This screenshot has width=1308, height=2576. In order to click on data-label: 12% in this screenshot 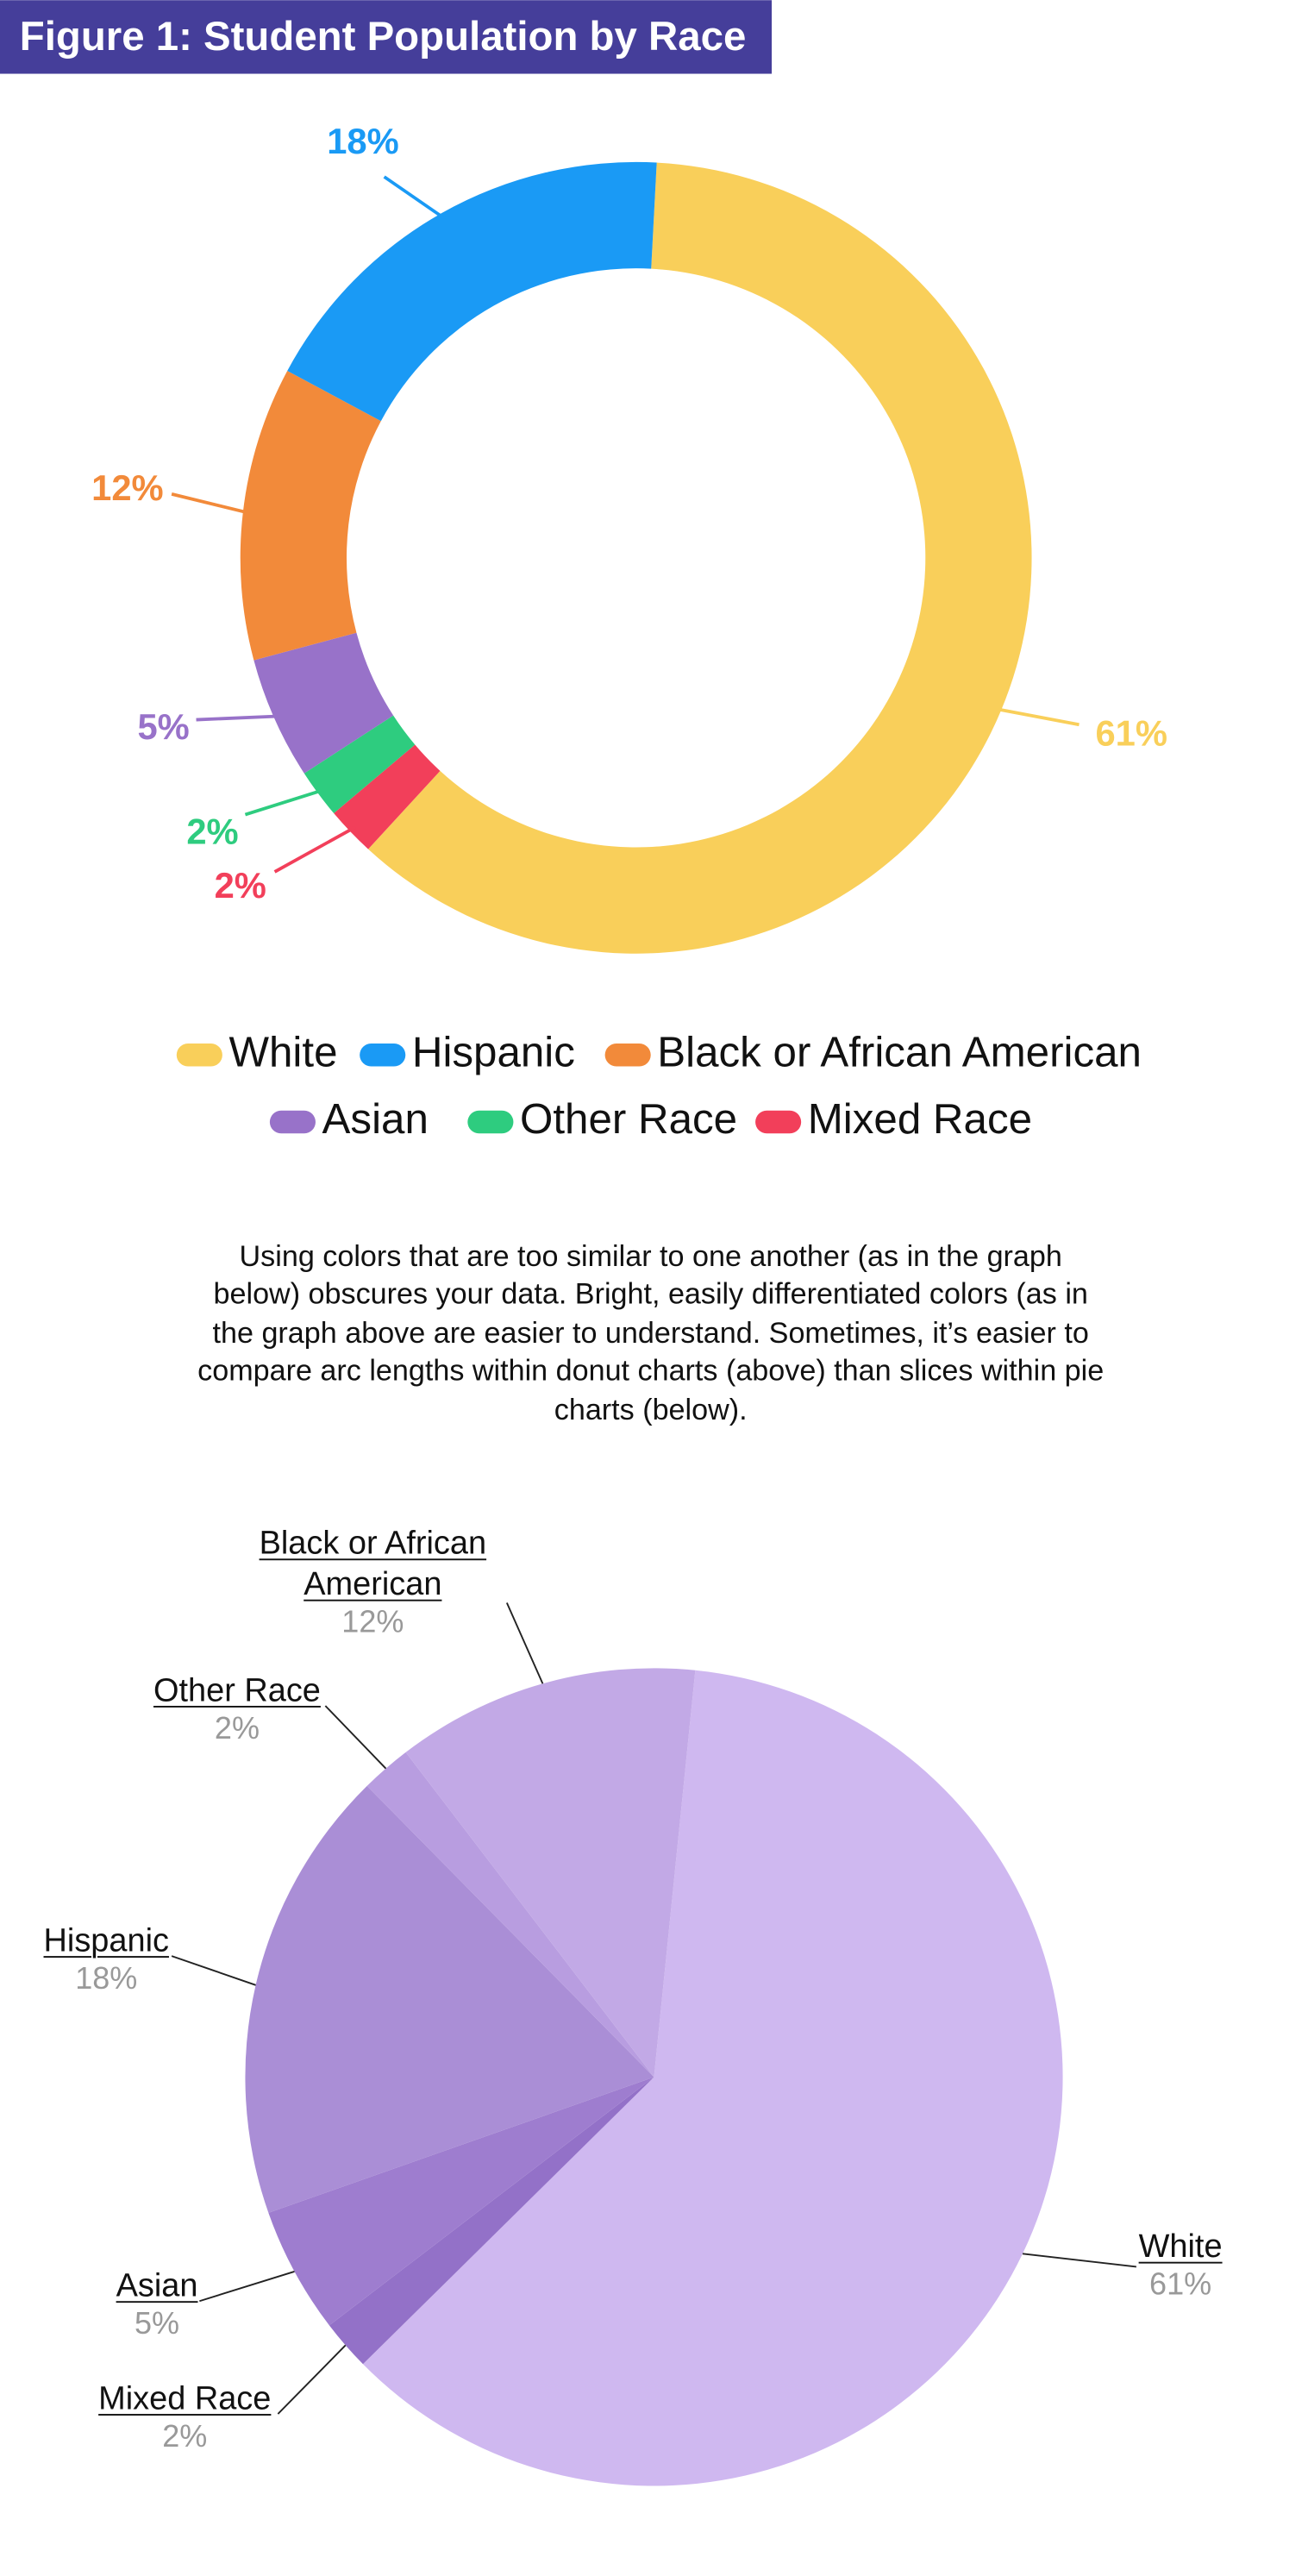, I will do `click(127, 487)`.